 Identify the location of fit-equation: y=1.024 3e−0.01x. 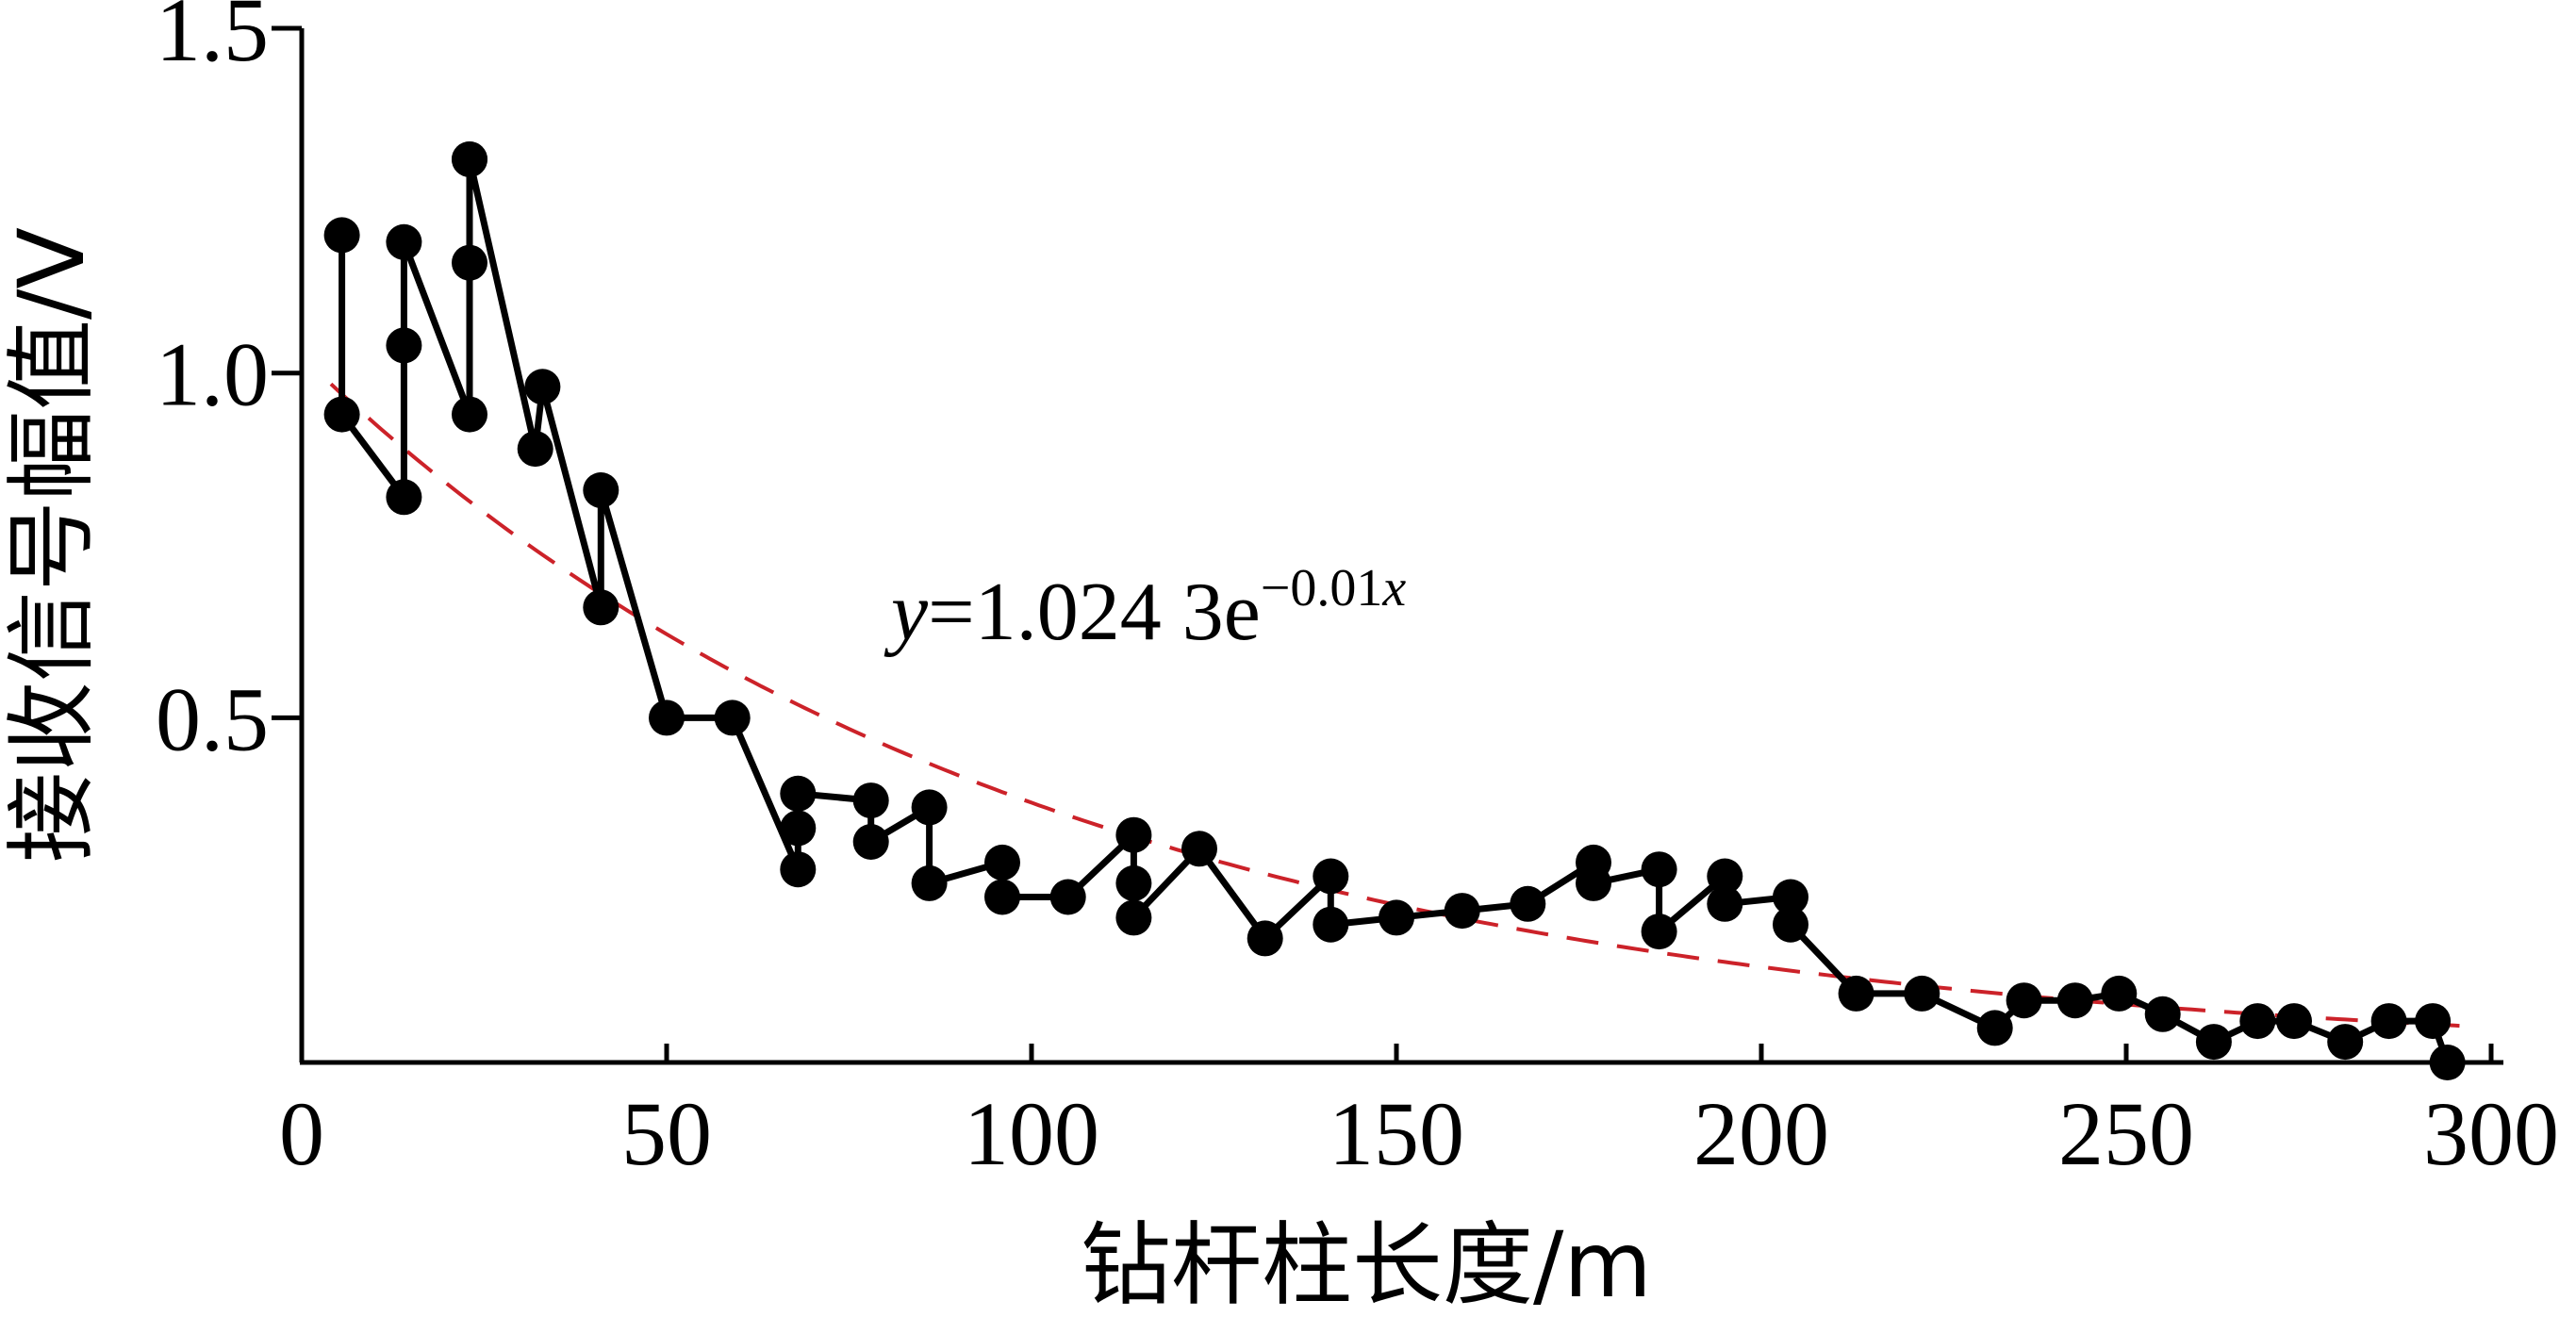
(1144, 608).